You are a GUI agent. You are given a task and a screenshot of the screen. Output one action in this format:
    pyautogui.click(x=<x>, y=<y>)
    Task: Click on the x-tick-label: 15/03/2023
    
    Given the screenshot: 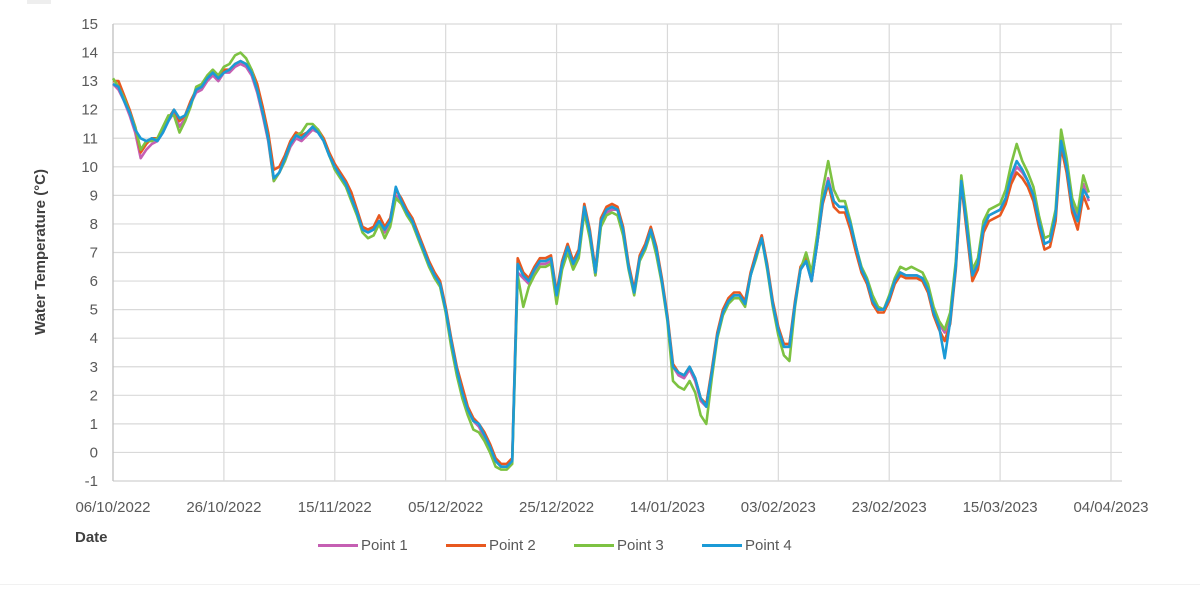 What is the action you would take?
    pyautogui.click(x=1000, y=507)
    